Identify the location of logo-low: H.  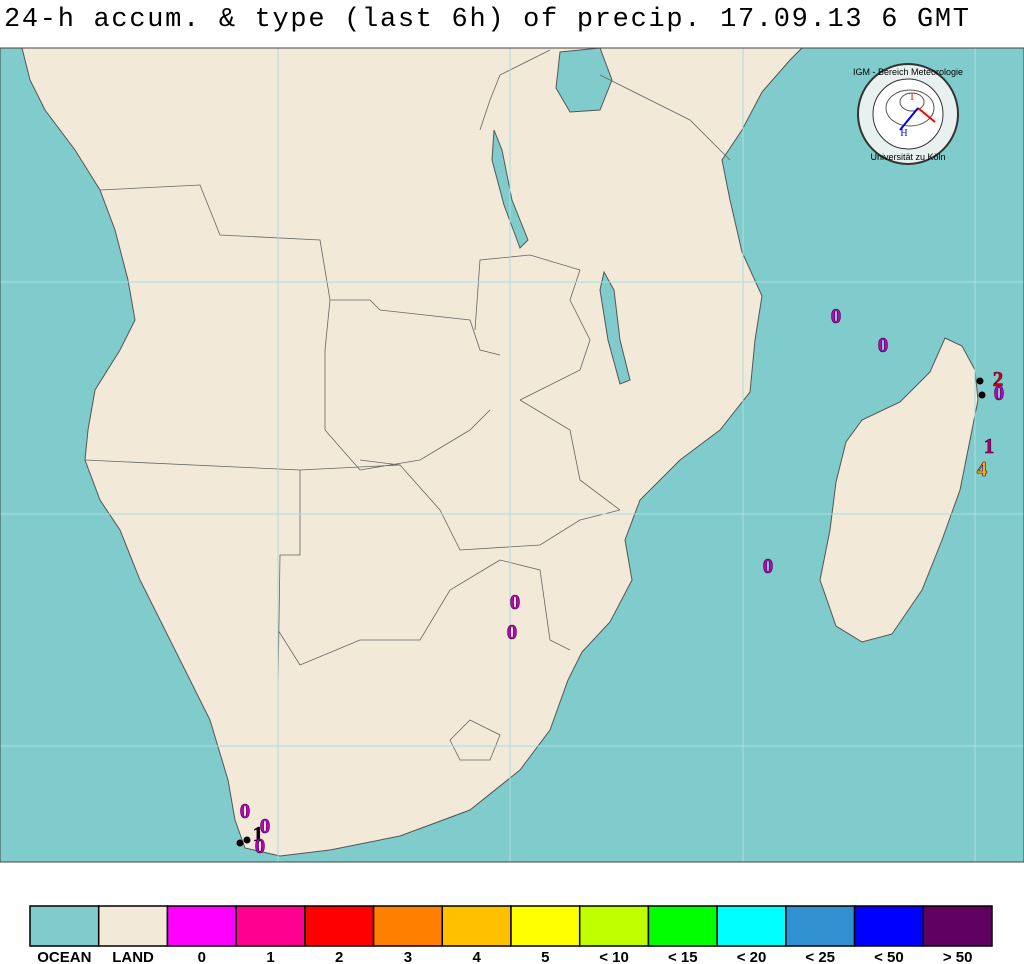
(903, 133).